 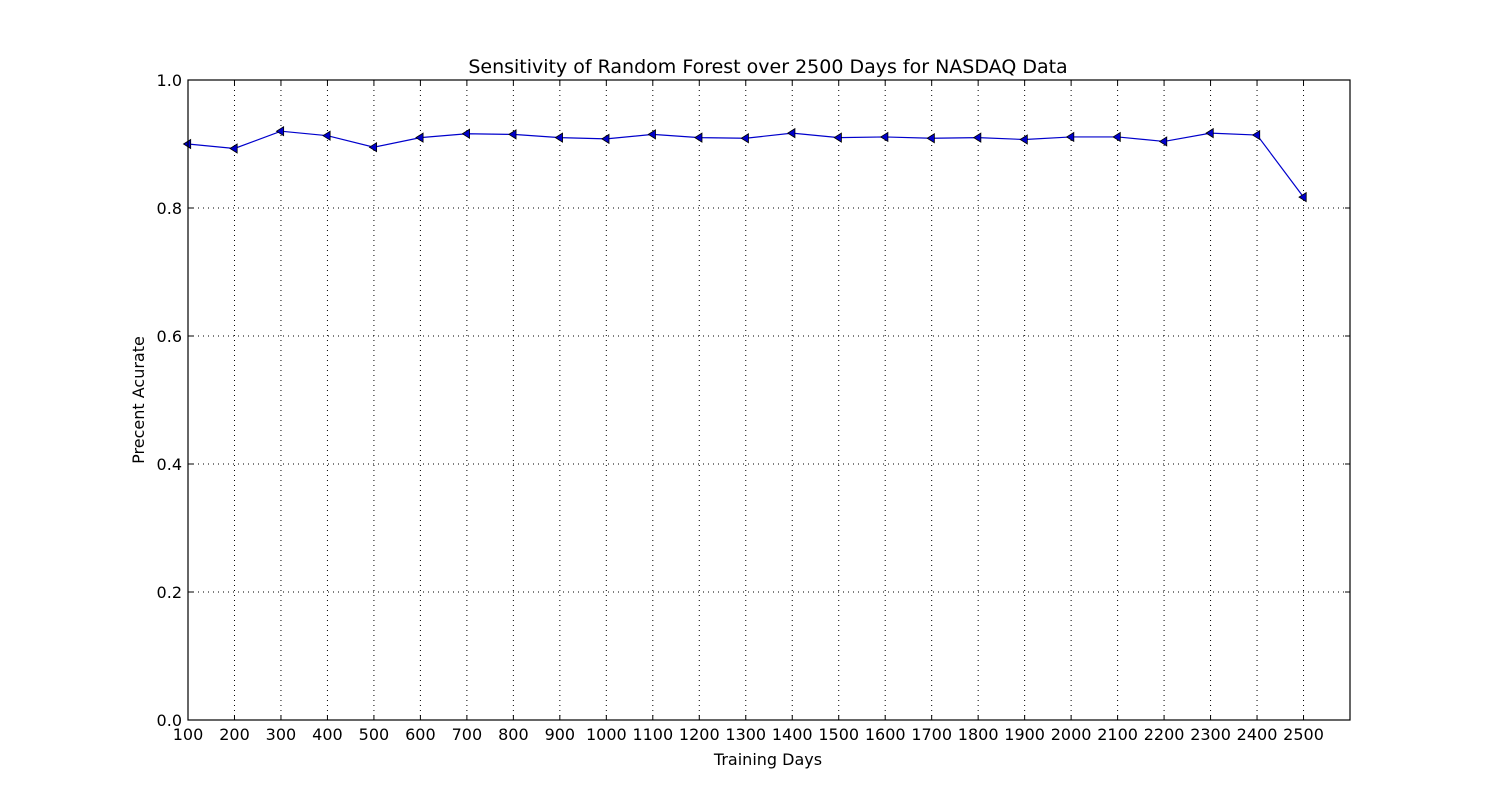 I want to click on plot-series, so click(x=744, y=164).